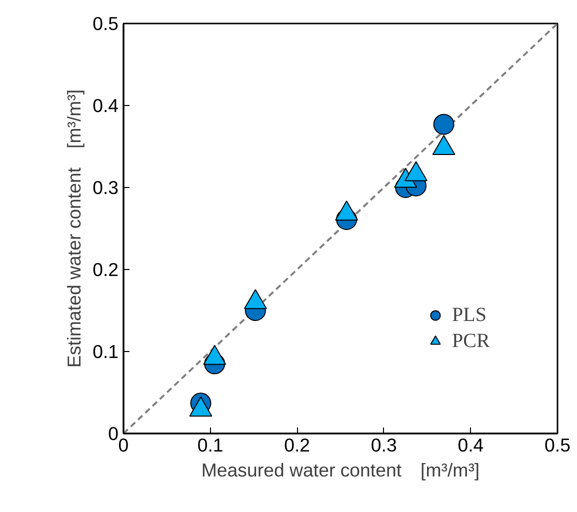 The height and width of the screenshot is (512, 577). I want to click on y-tick-label: 0.2, so click(105, 269).